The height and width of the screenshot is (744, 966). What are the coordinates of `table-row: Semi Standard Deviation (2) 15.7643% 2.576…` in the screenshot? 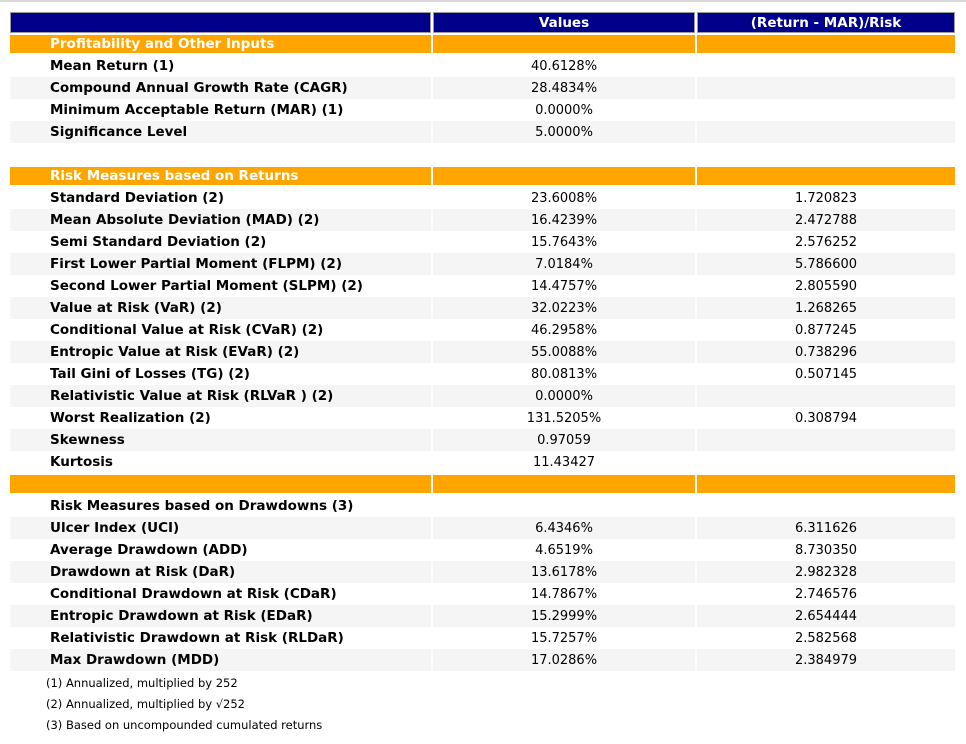 It's located at (482, 242).